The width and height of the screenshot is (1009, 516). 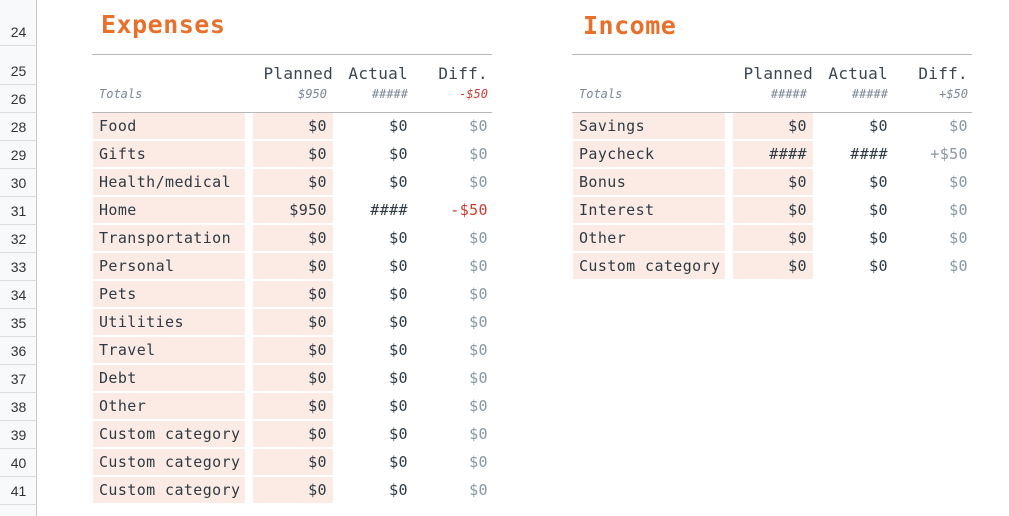 I want to click on expenses-category-cell: Pets, so click(x=169, y=294).